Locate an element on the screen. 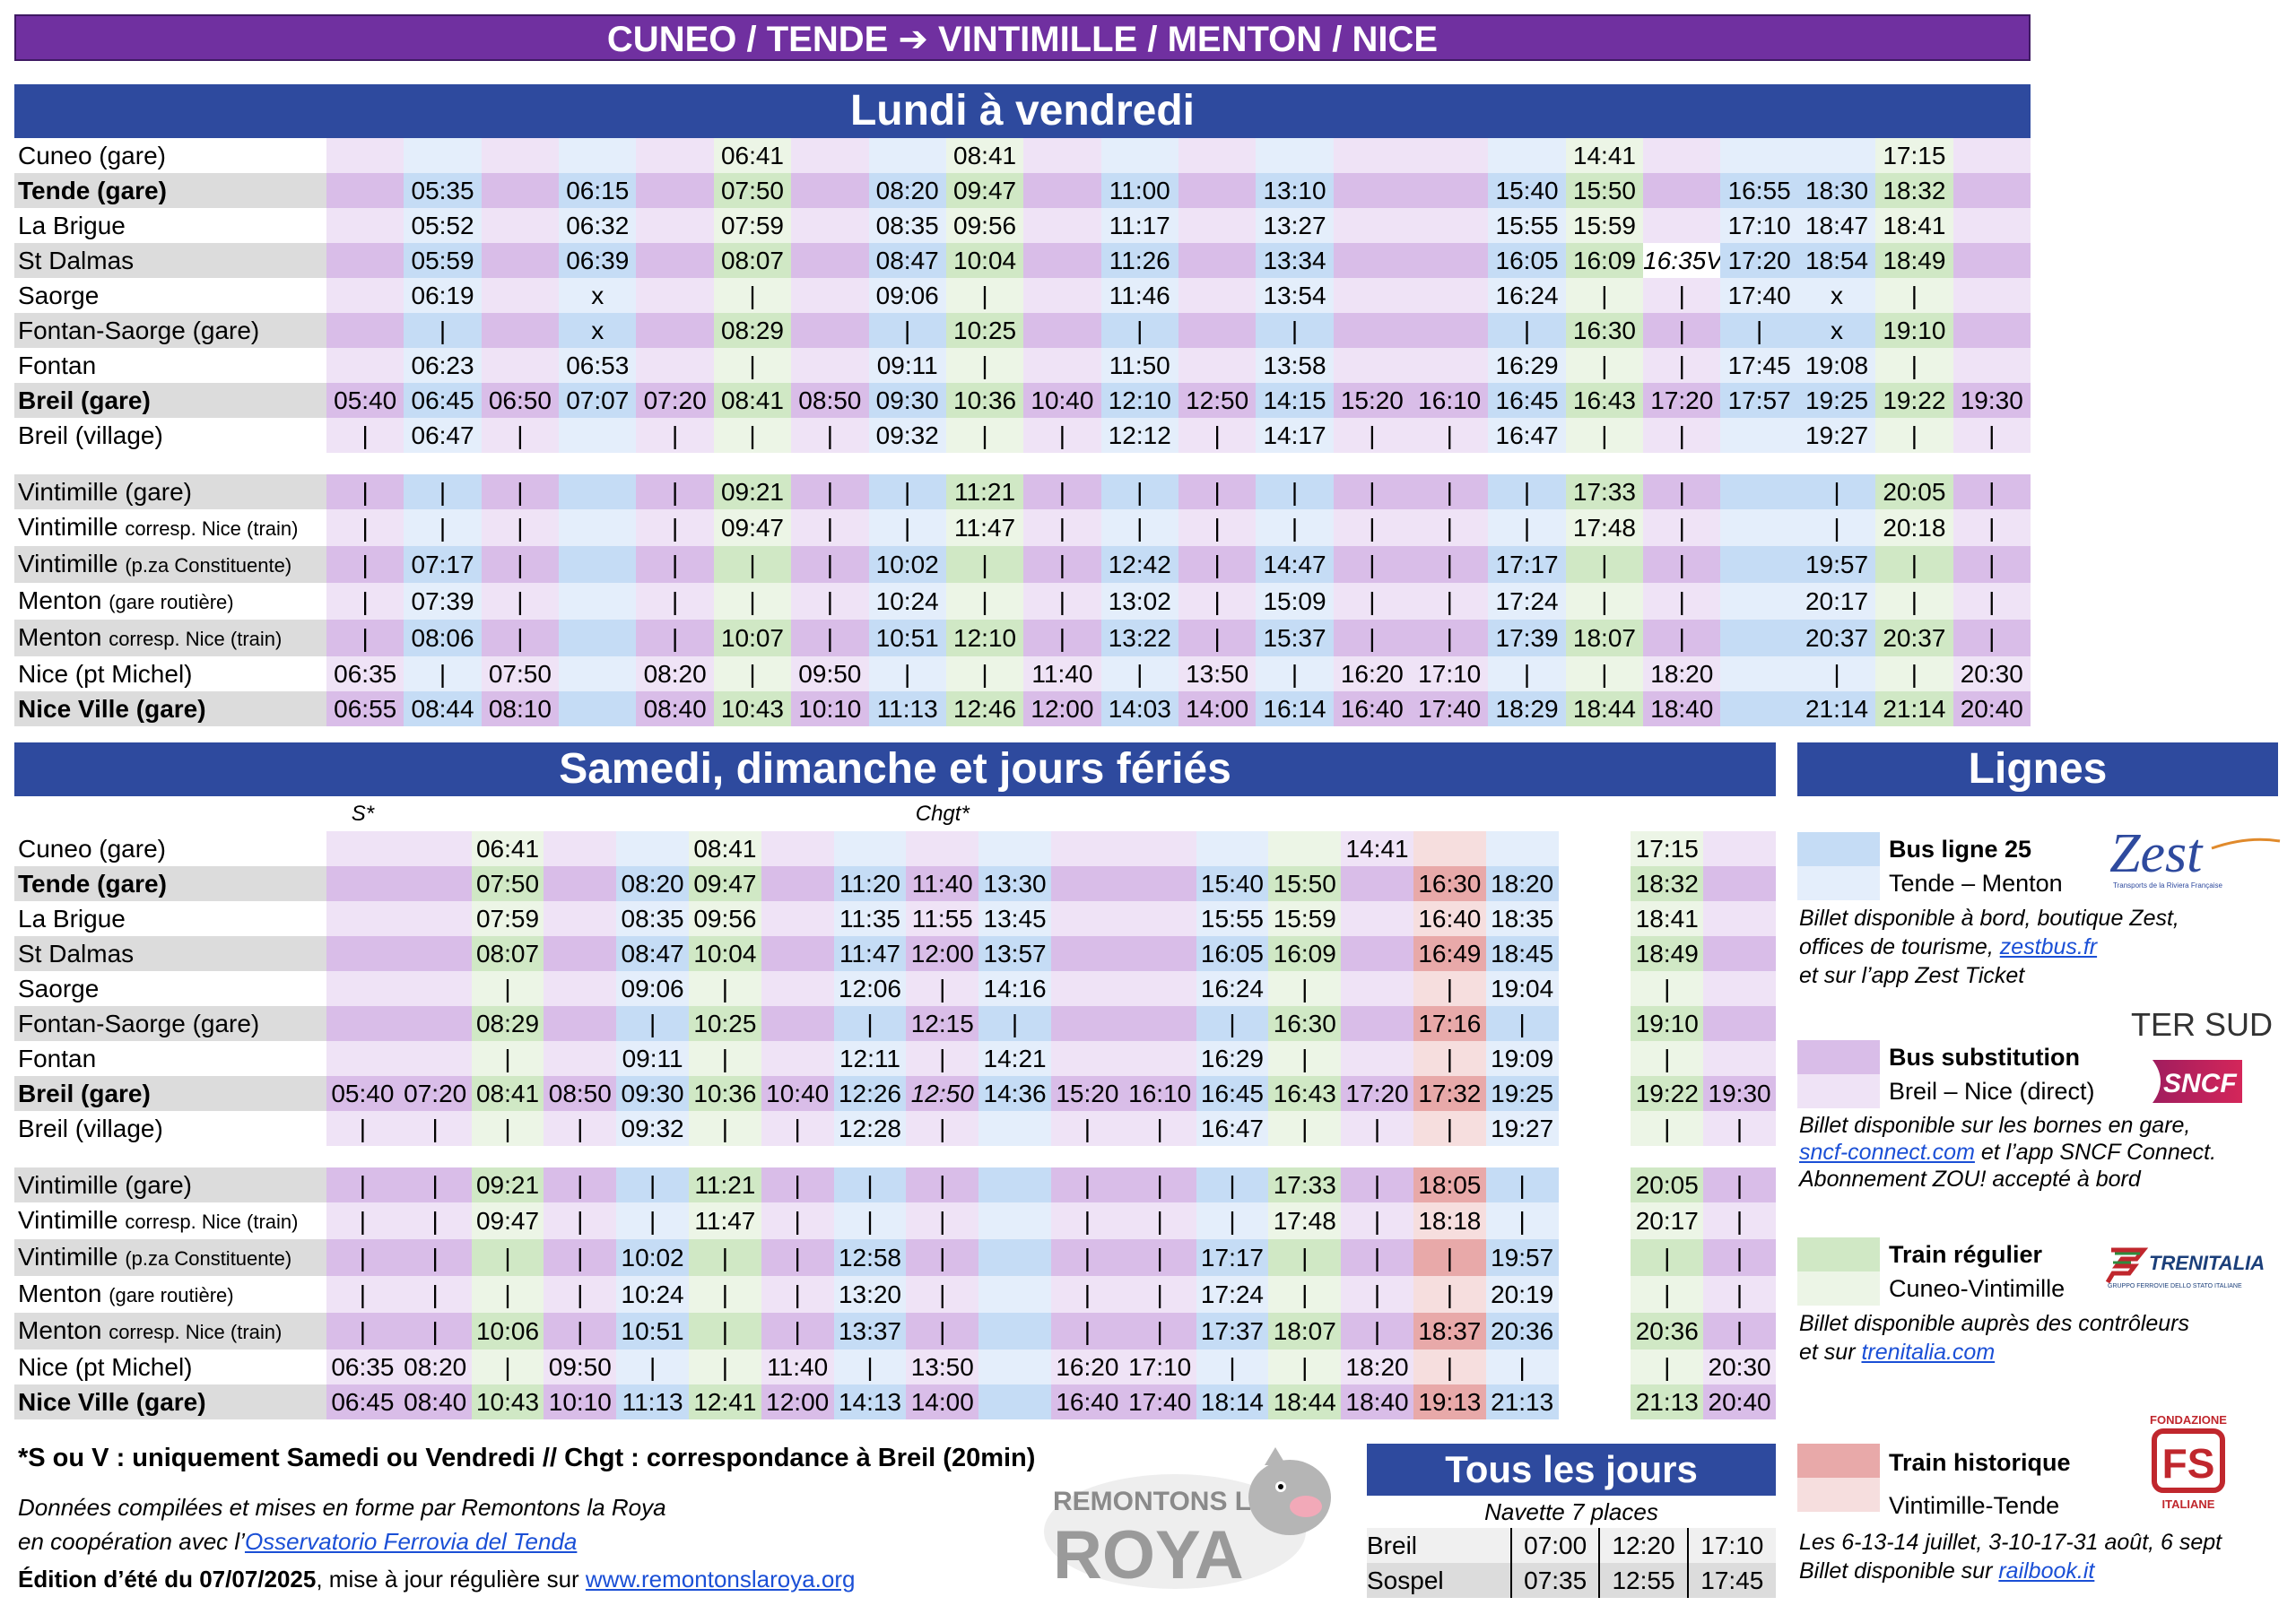  time-cell: 18:47 is located at coordinates (1836, 225).